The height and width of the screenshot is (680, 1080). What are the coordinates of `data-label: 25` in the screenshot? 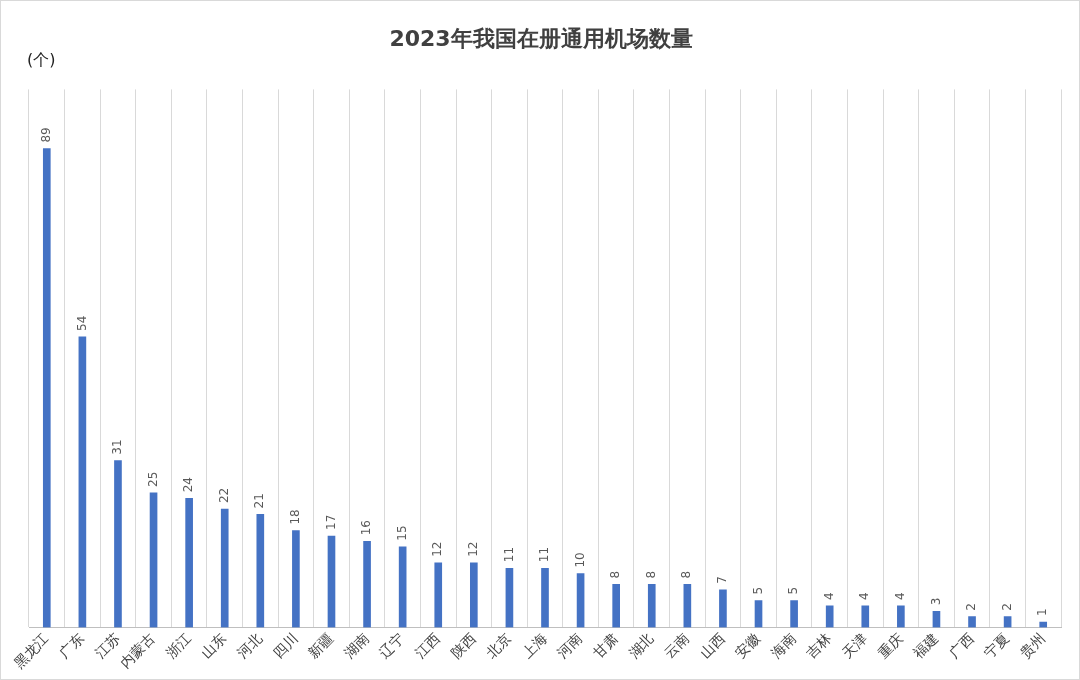 It's located at (152, 479).